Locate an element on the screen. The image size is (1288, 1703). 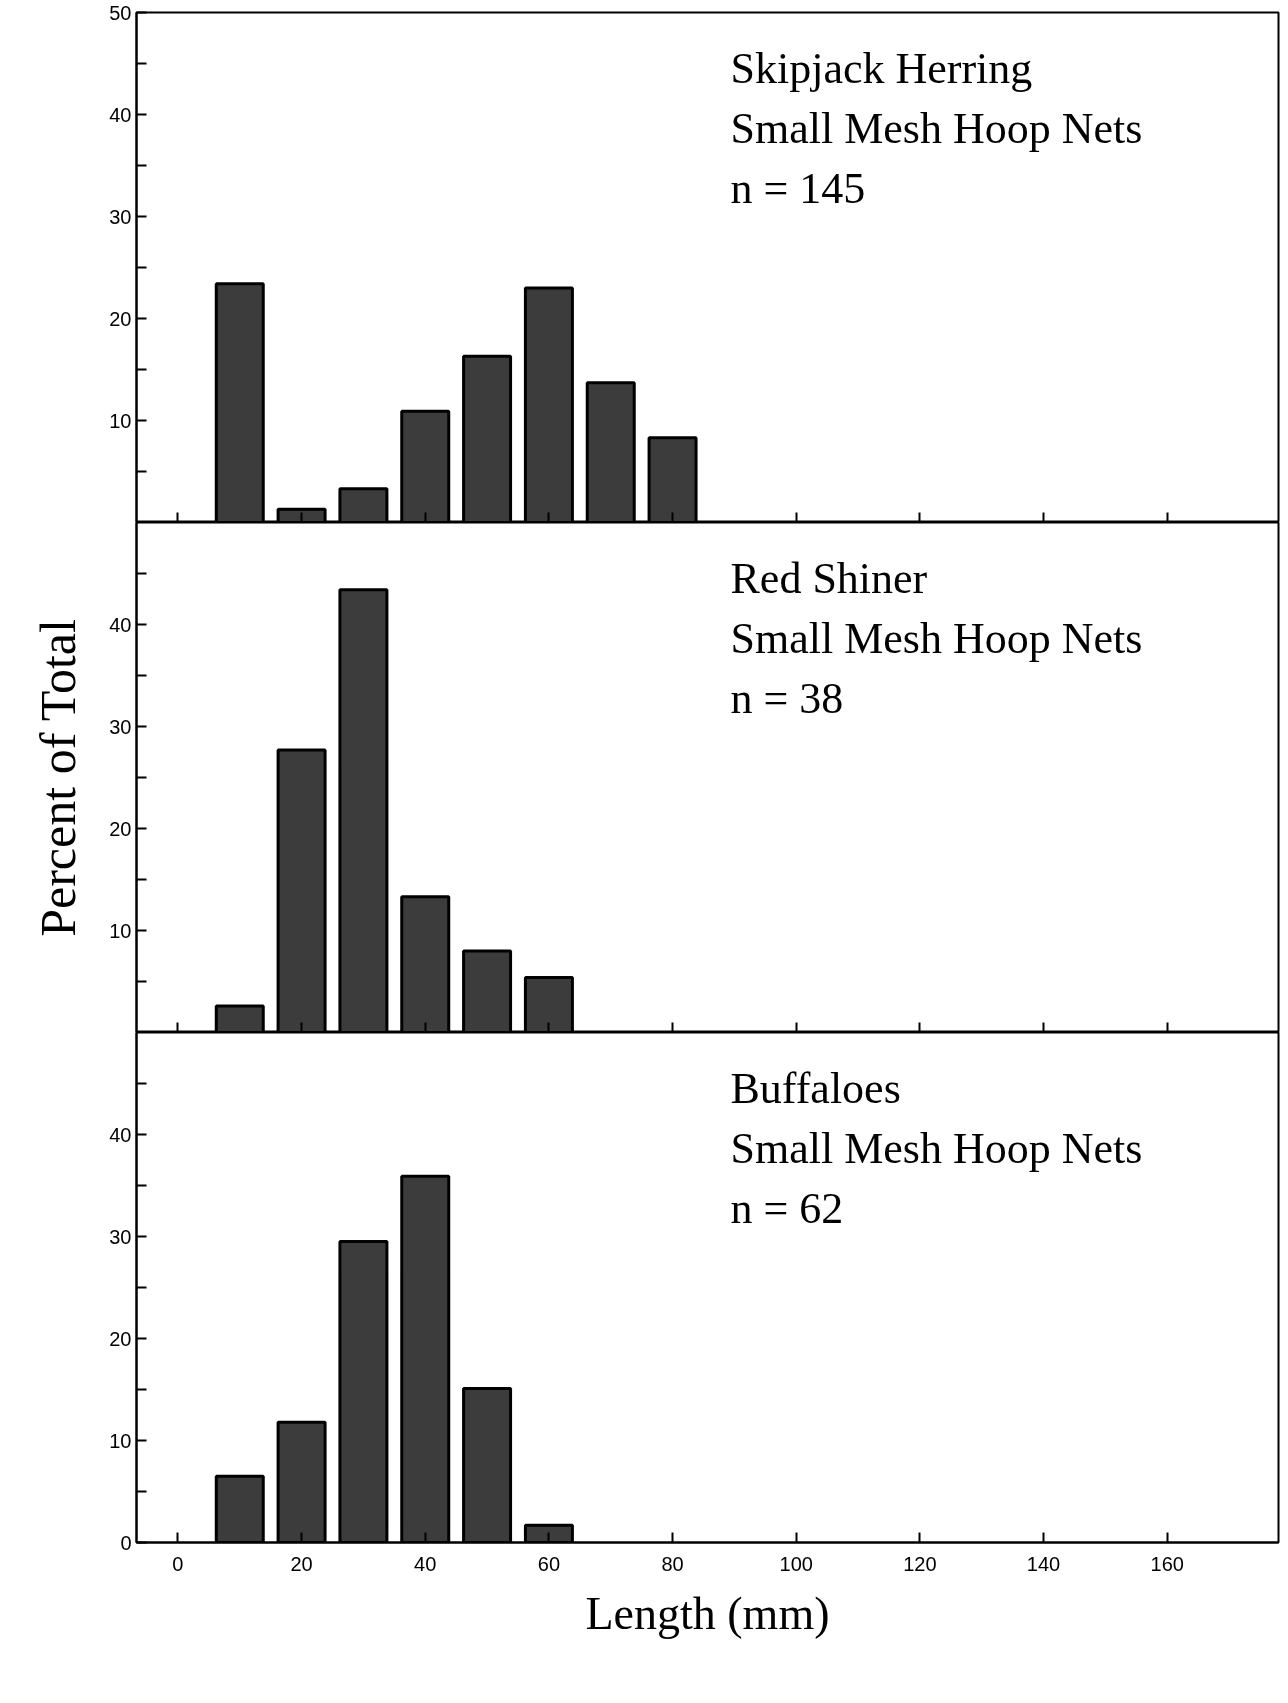
x-tick-label: 0 is located at coordinates (178, 1563).